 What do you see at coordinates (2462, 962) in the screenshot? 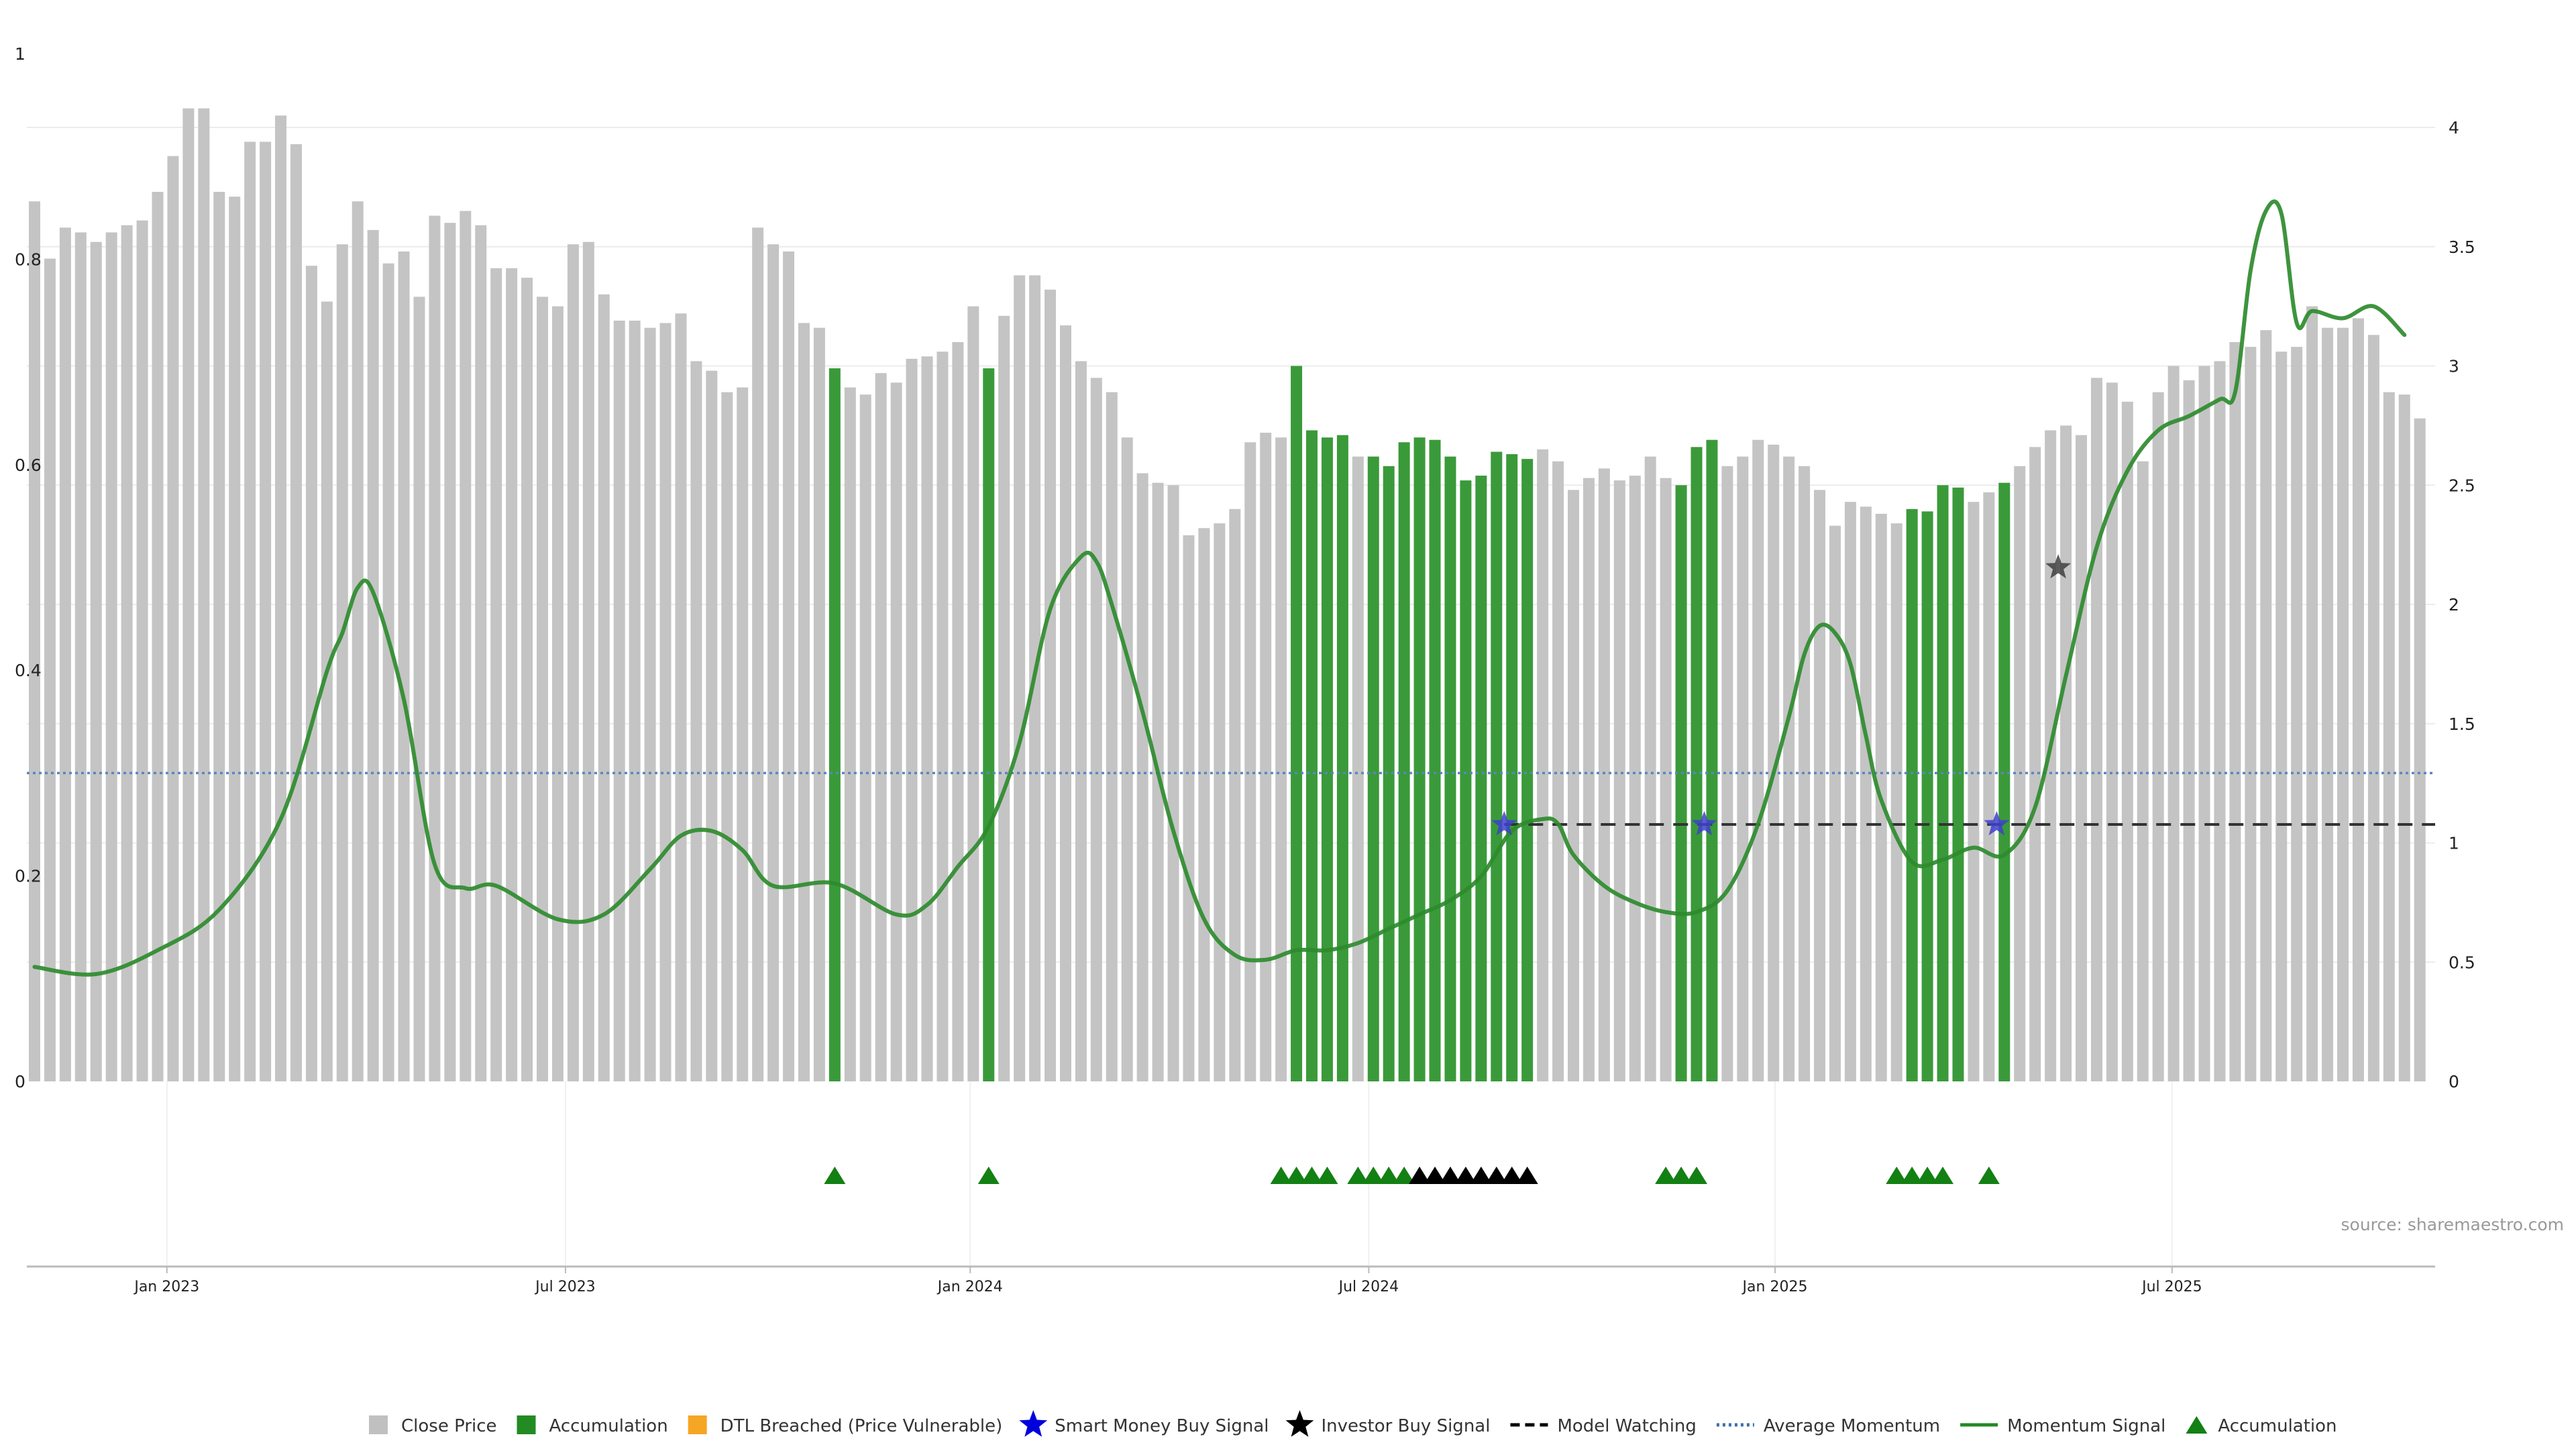
I see `right-axis-tick-label: 0.5` at bounding box center [2462, 962].